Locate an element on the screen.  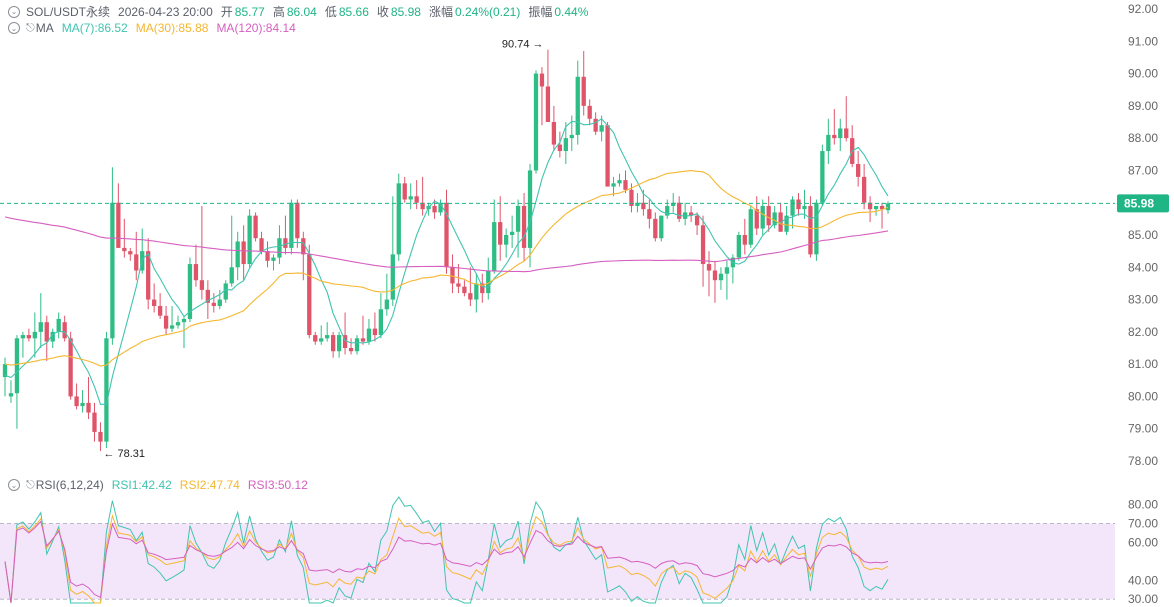
close-label: 收 is located at coordinates (382, 12).